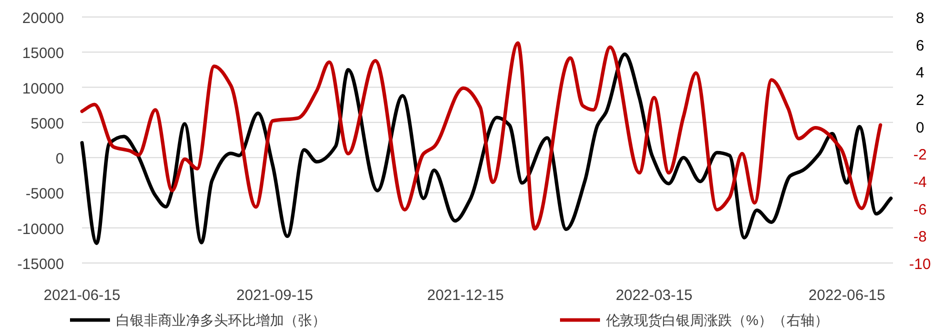  What do you see at coordinates (654, 295) in the screenshot?
I see `x-tick-label: 2022-03-15` at bounding box center [654, 295].